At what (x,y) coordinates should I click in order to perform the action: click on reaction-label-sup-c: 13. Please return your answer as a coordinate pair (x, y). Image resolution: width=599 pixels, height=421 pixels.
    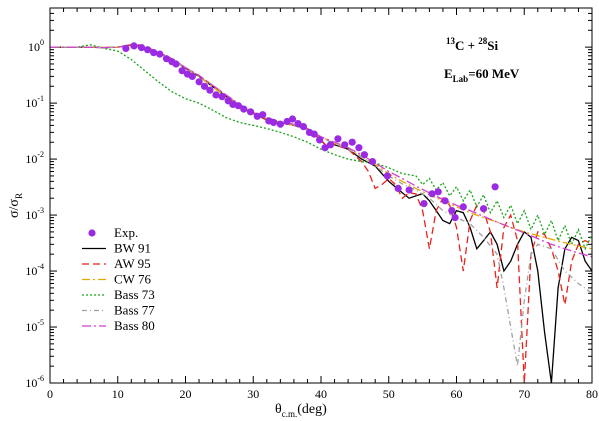
    Looking at the image, I should click on (451, 41).